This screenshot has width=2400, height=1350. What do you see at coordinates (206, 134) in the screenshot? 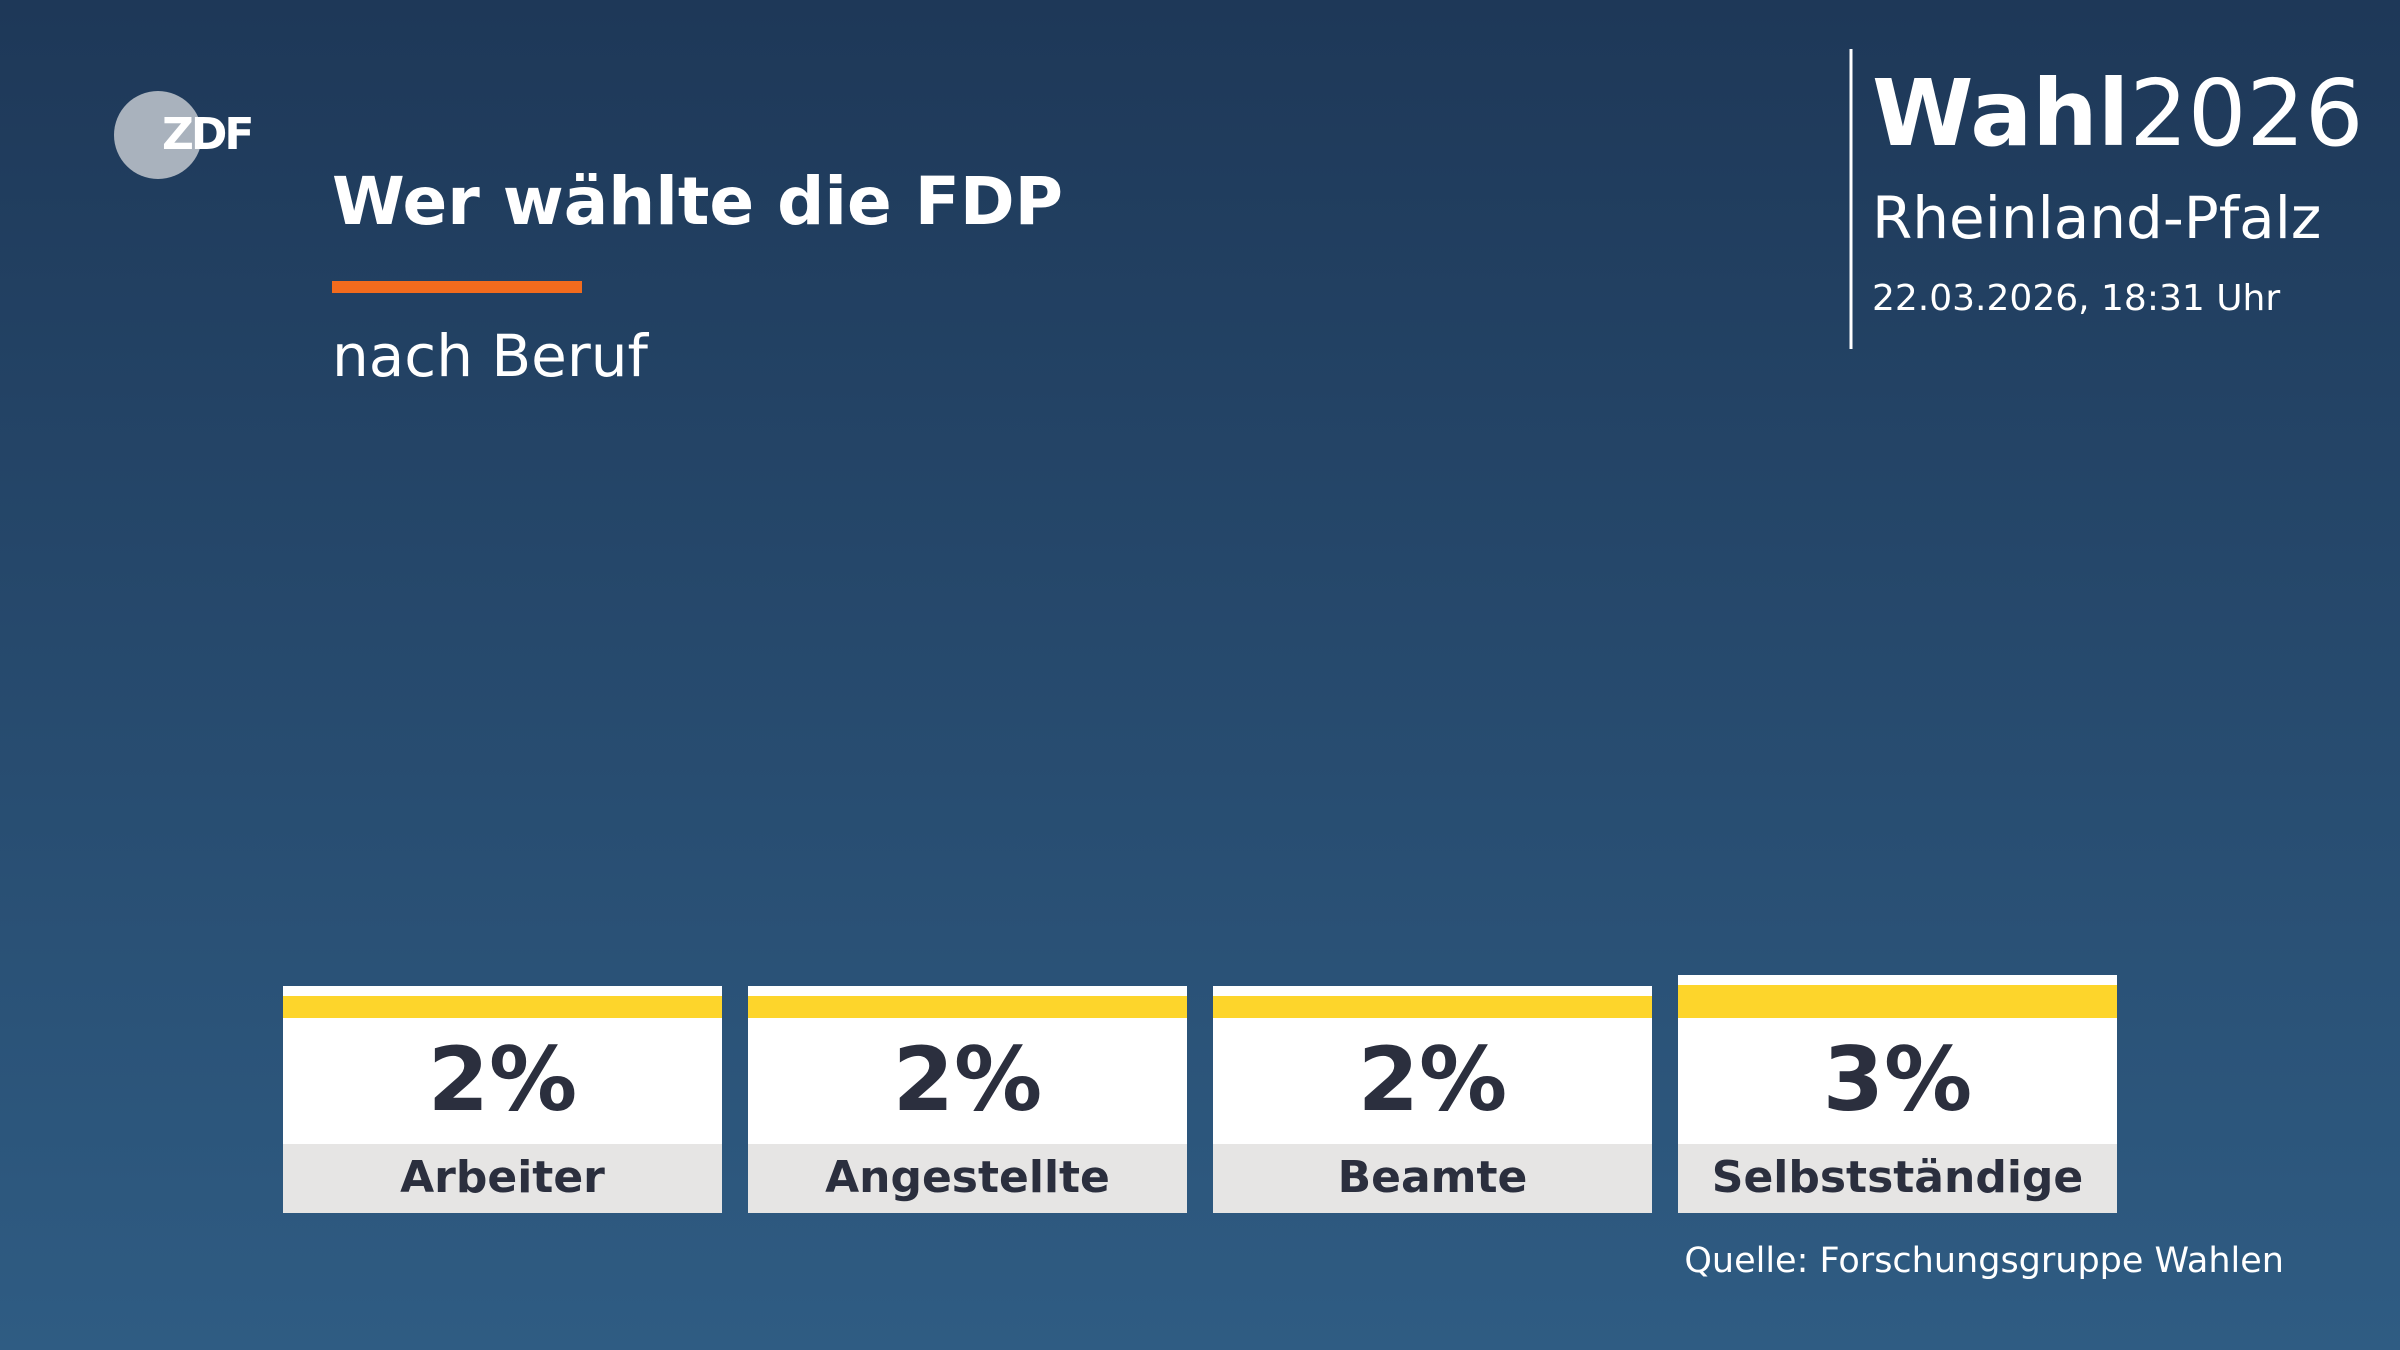
I see `logo: ZDF` at bounding box center [206, 134].